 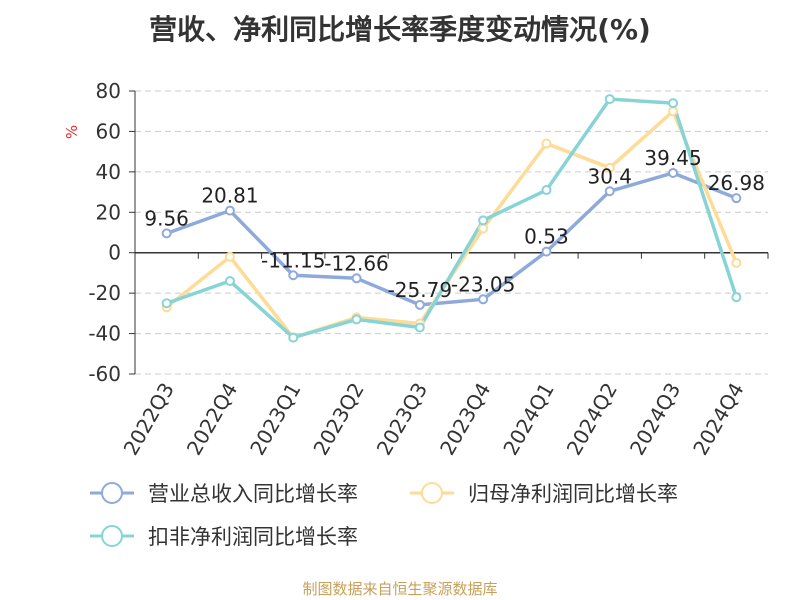 I want to click on x-tick-label: 2024Q2, so click(x=592, y=419).